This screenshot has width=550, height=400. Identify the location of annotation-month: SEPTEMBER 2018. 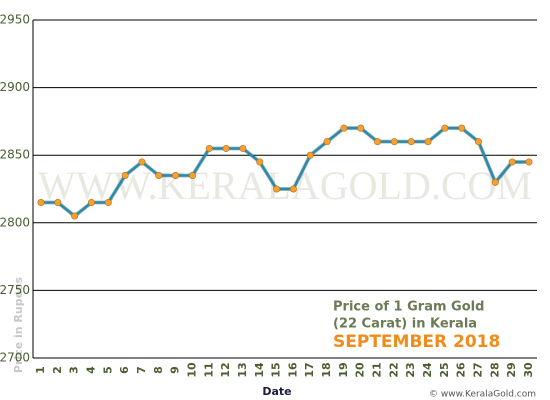
(416, 342).